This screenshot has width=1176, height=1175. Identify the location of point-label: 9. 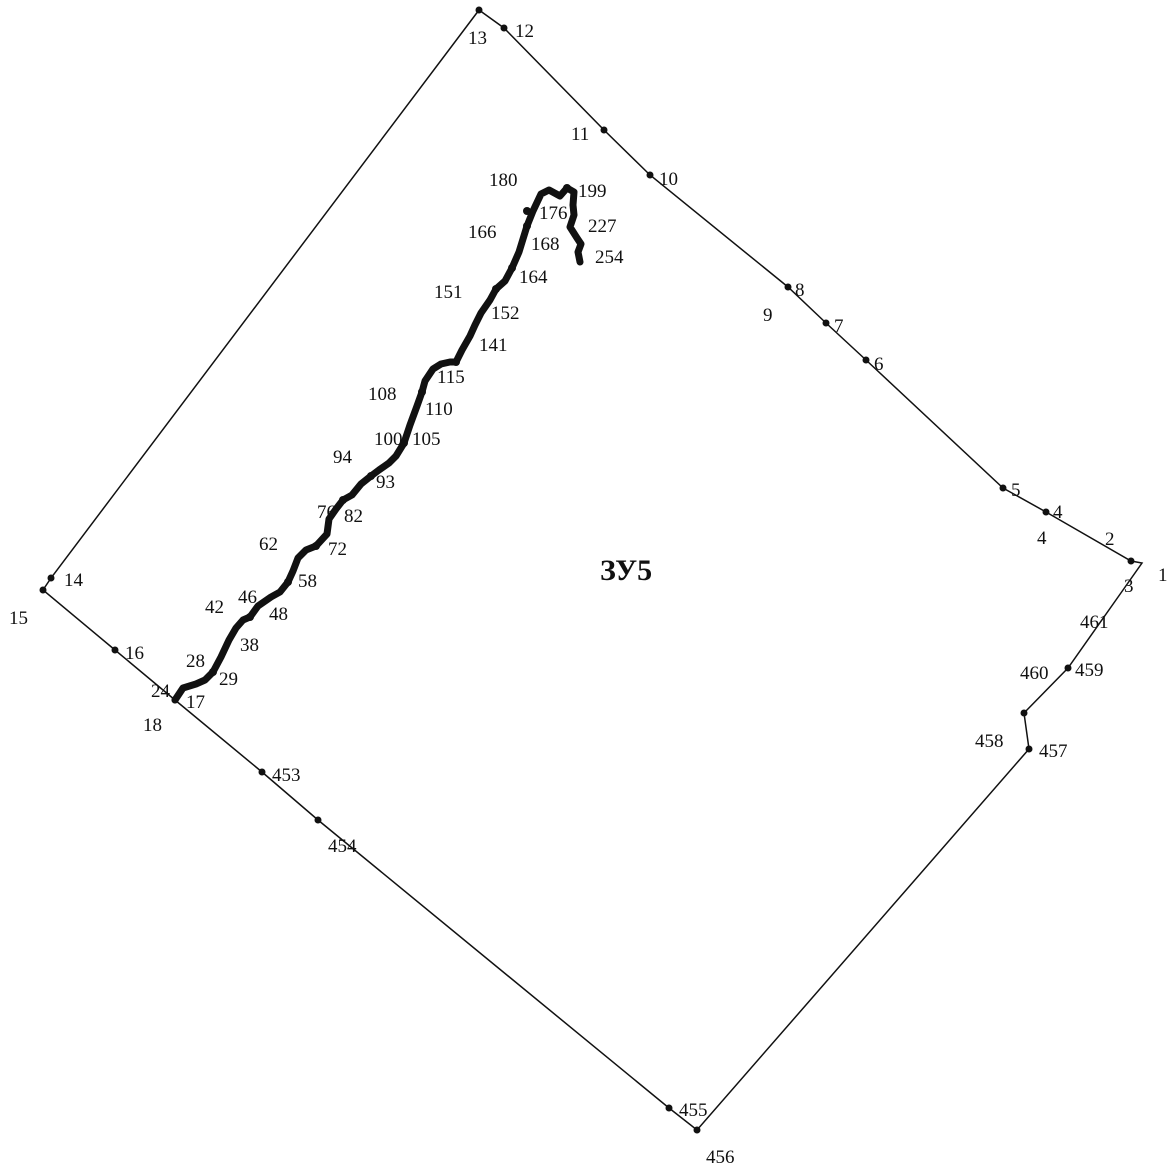
(768, 315).